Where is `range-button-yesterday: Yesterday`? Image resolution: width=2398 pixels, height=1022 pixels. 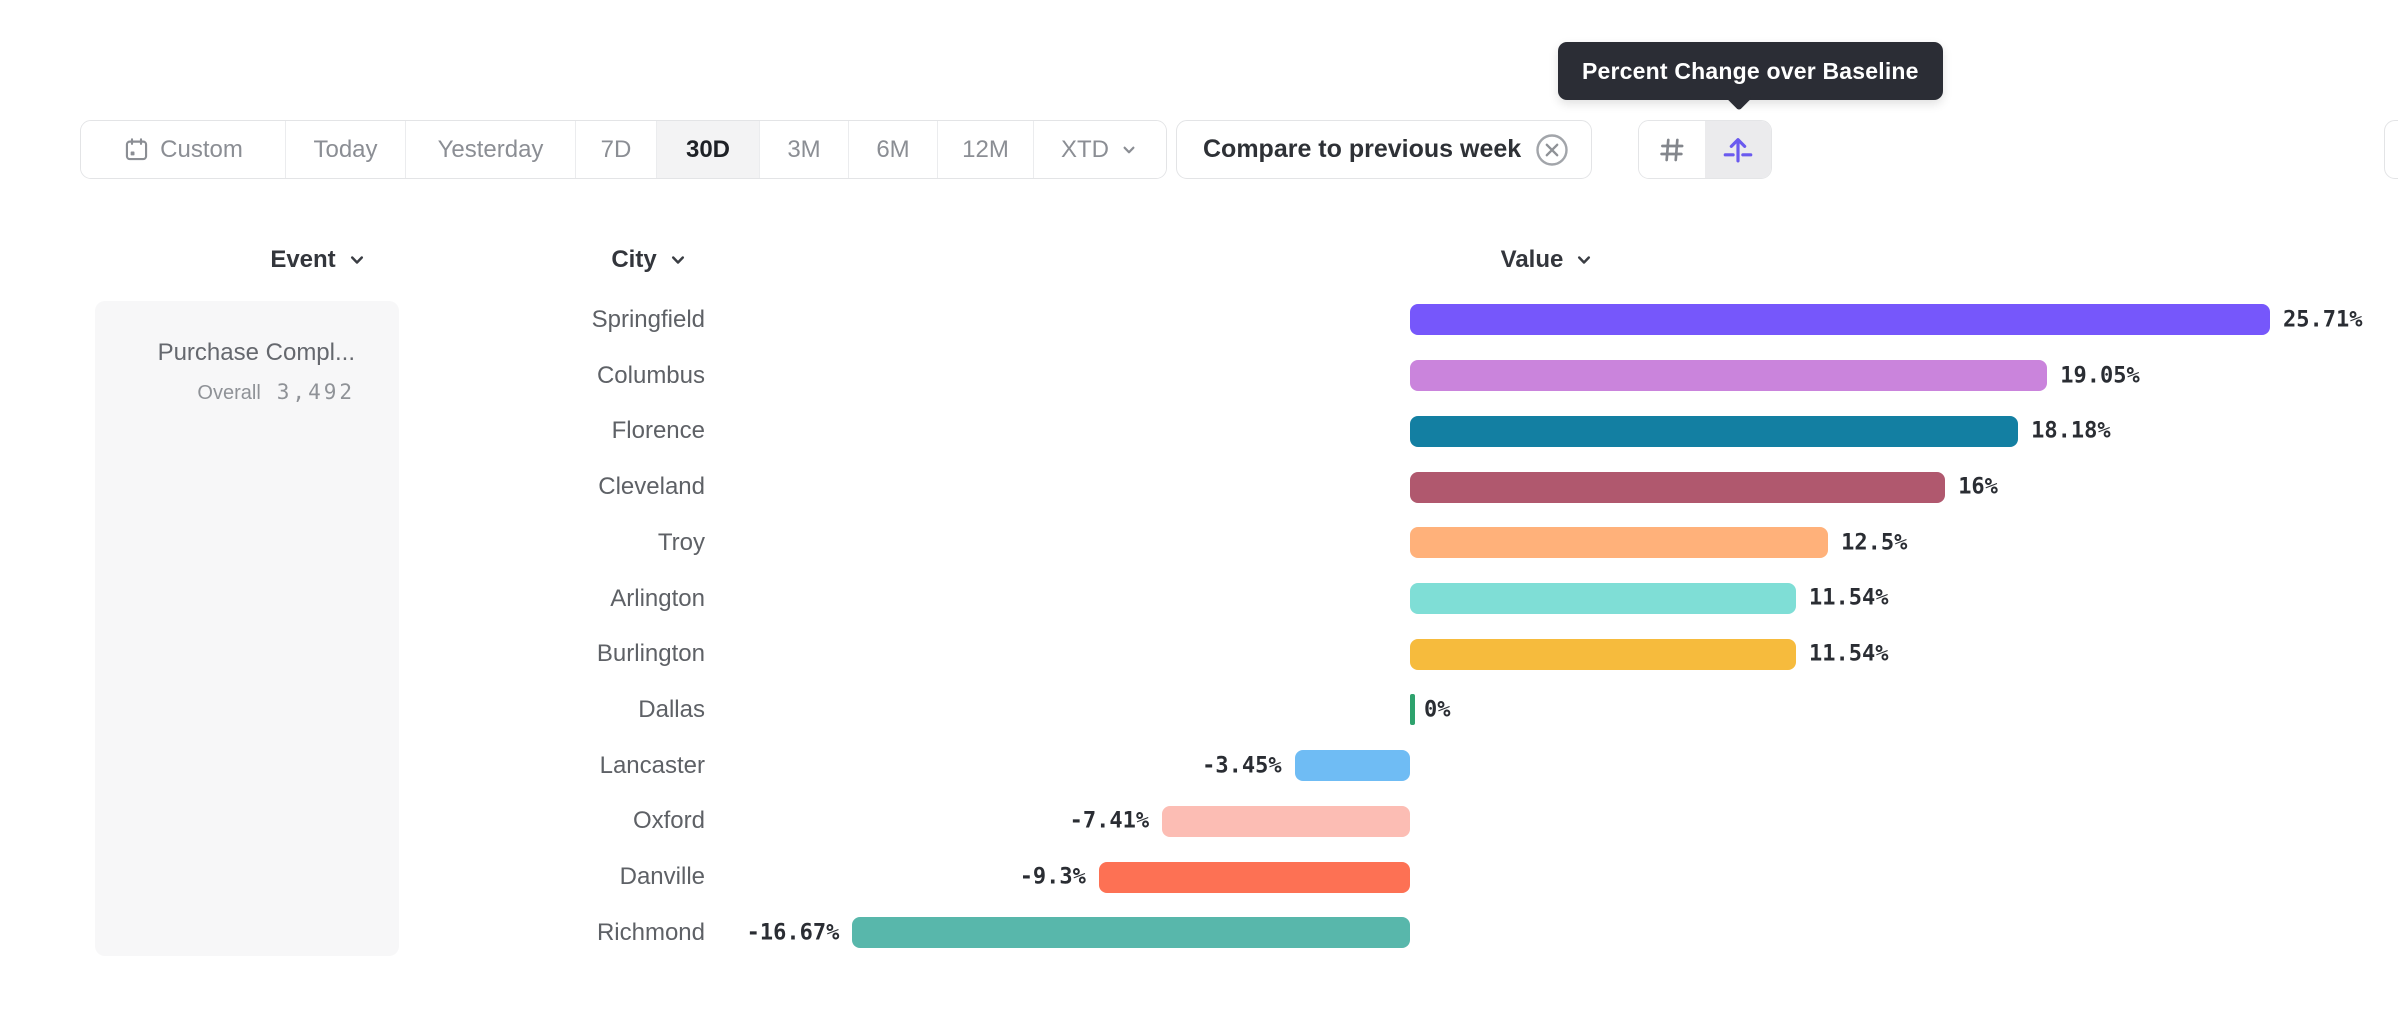 range-button-yesterday: Yesterday is located at coordinates (491, 149).